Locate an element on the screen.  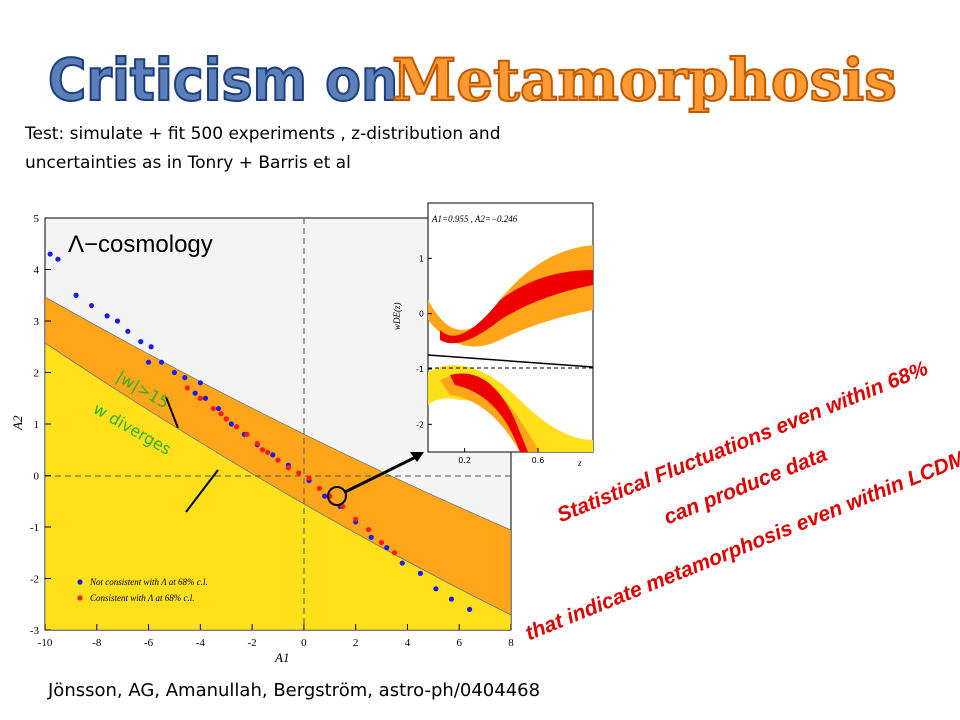
x-tick-label: -10 is located at coordinates (45, 643).